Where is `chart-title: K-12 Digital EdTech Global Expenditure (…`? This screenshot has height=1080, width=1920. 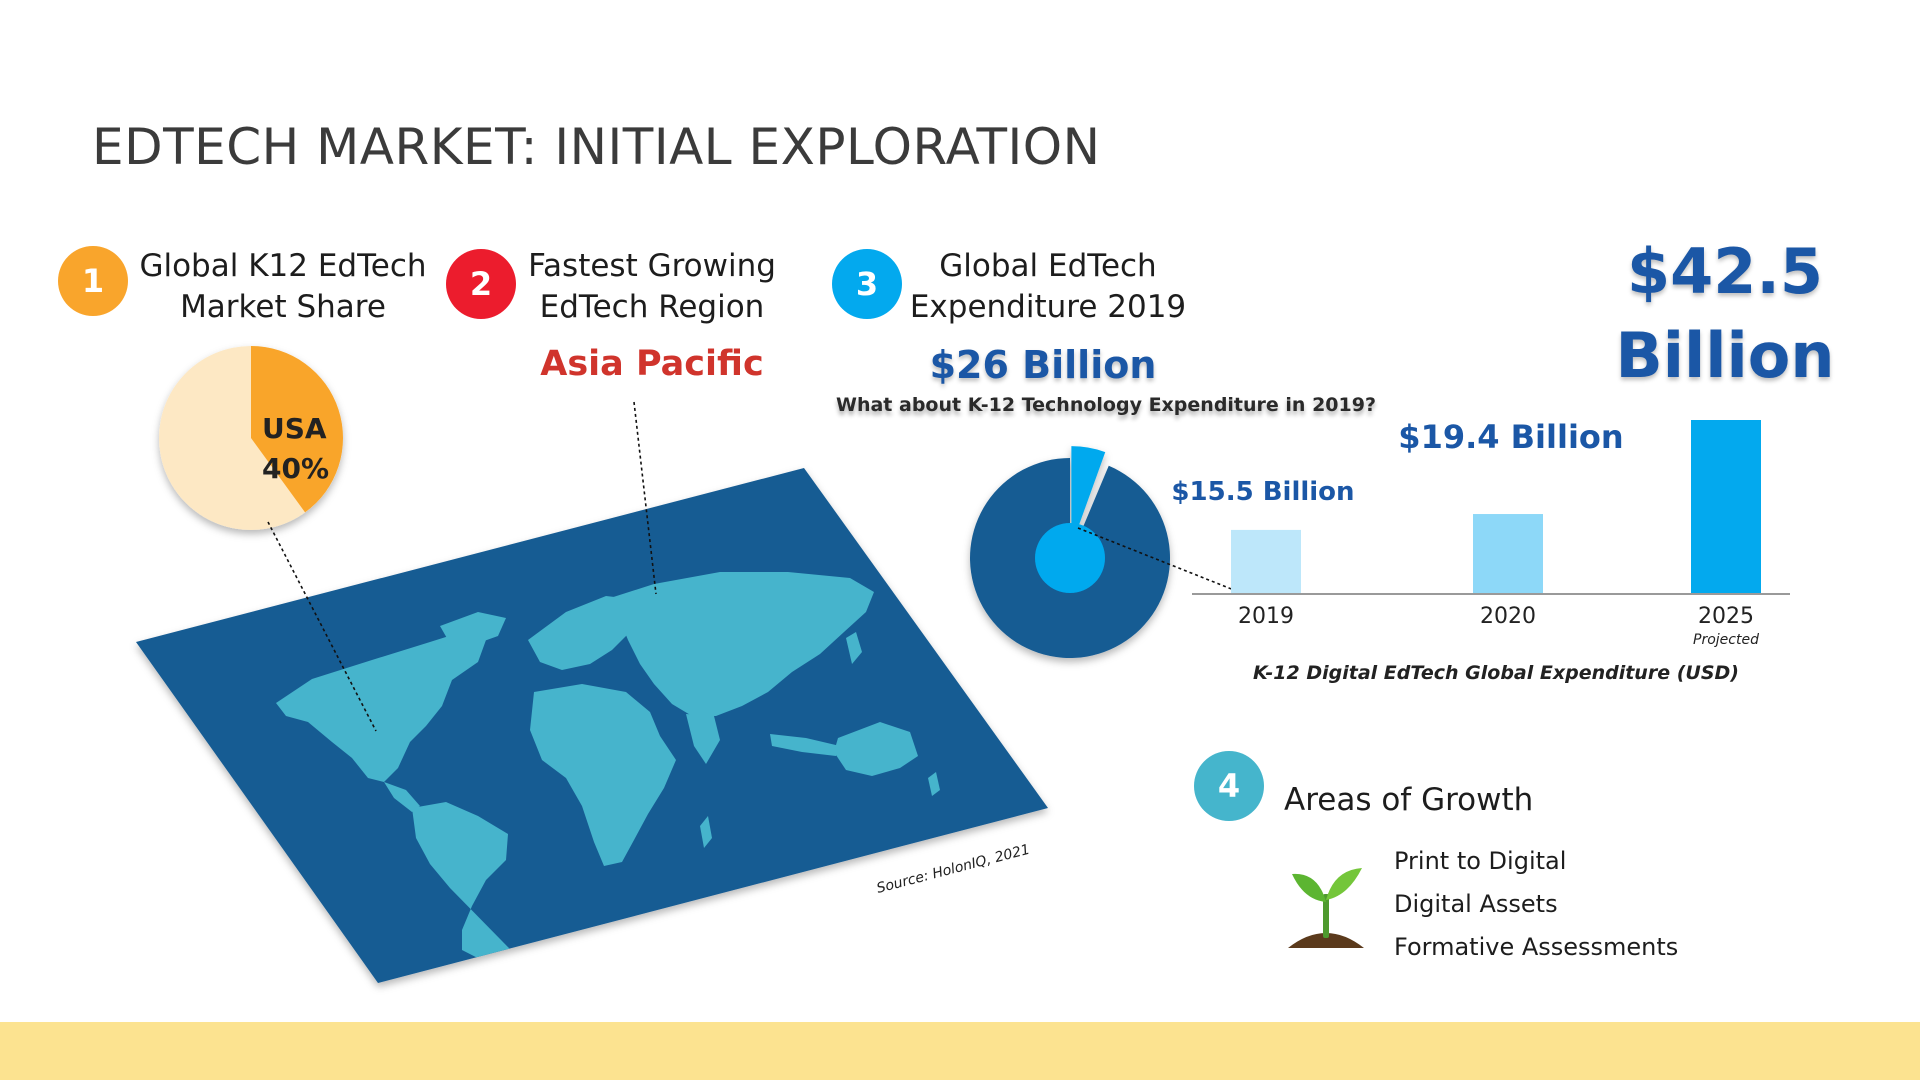
chart-title: K-12 Digital EdTech Global Expenditure (… is located at coordinates (1496, 673).